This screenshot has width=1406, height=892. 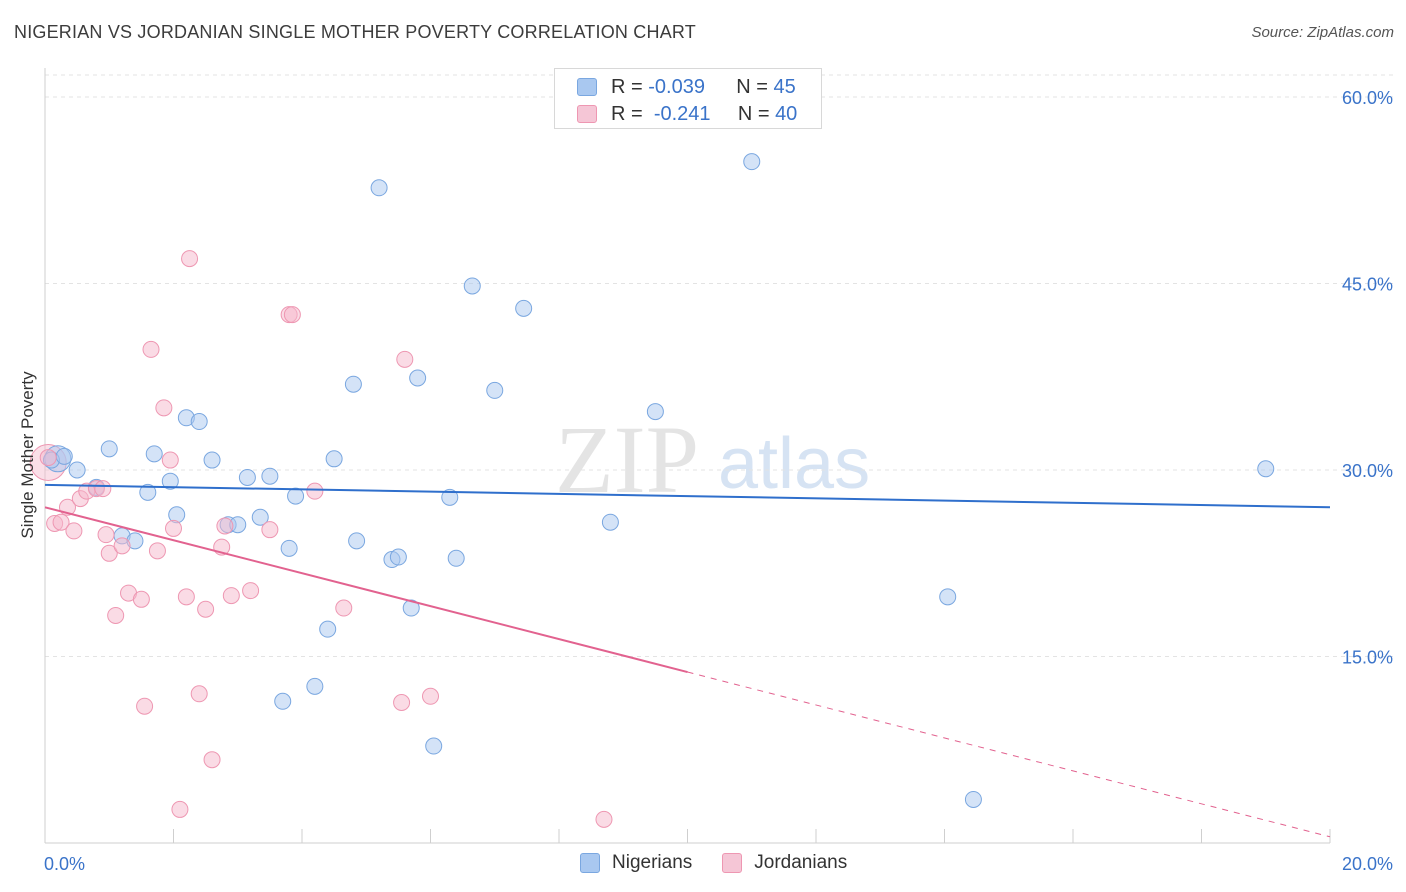 What do you see at coordinates (1367, 864) in the screenshot?
I see `x-tick-label: 20.0%` at bounding box center [1367, 864].